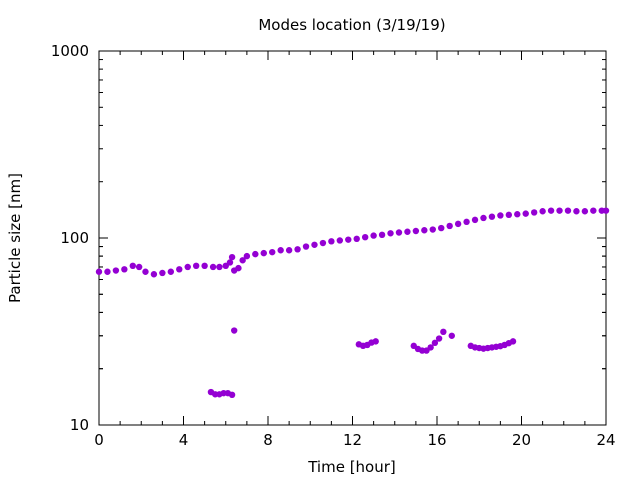  Describe the element at coordinates (184, 440) in the screenshot. I see `x-tick-label: 4` at that location.